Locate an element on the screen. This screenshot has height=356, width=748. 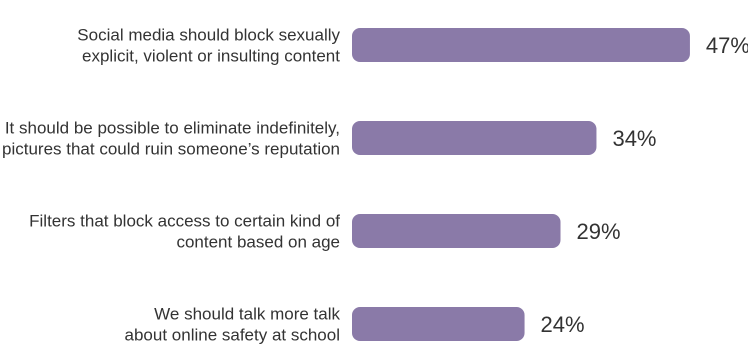
category-label-0-line-1: explicit, violent or insulting content is located at coordinates (211, 56).